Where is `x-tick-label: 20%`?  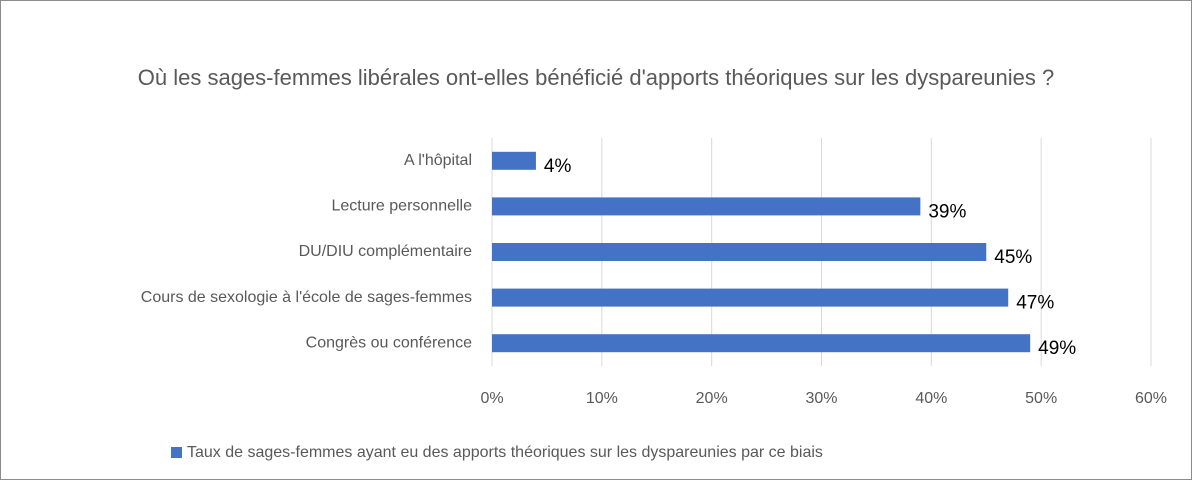 x-tick-label: 20% is located at coordinates (712, 398).